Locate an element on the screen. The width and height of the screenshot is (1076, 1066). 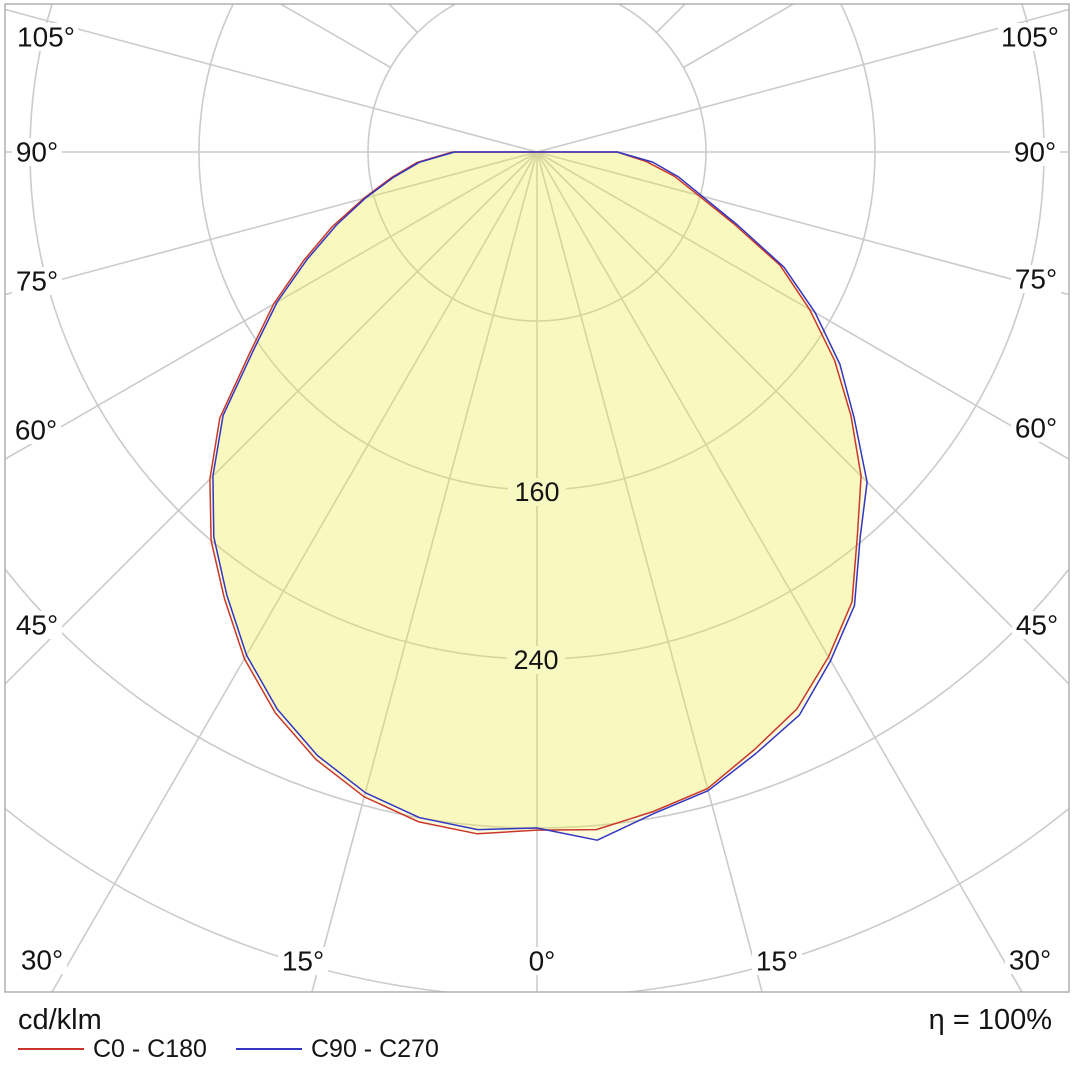
grid-ray-75deg is located at coordinates (802, 223).